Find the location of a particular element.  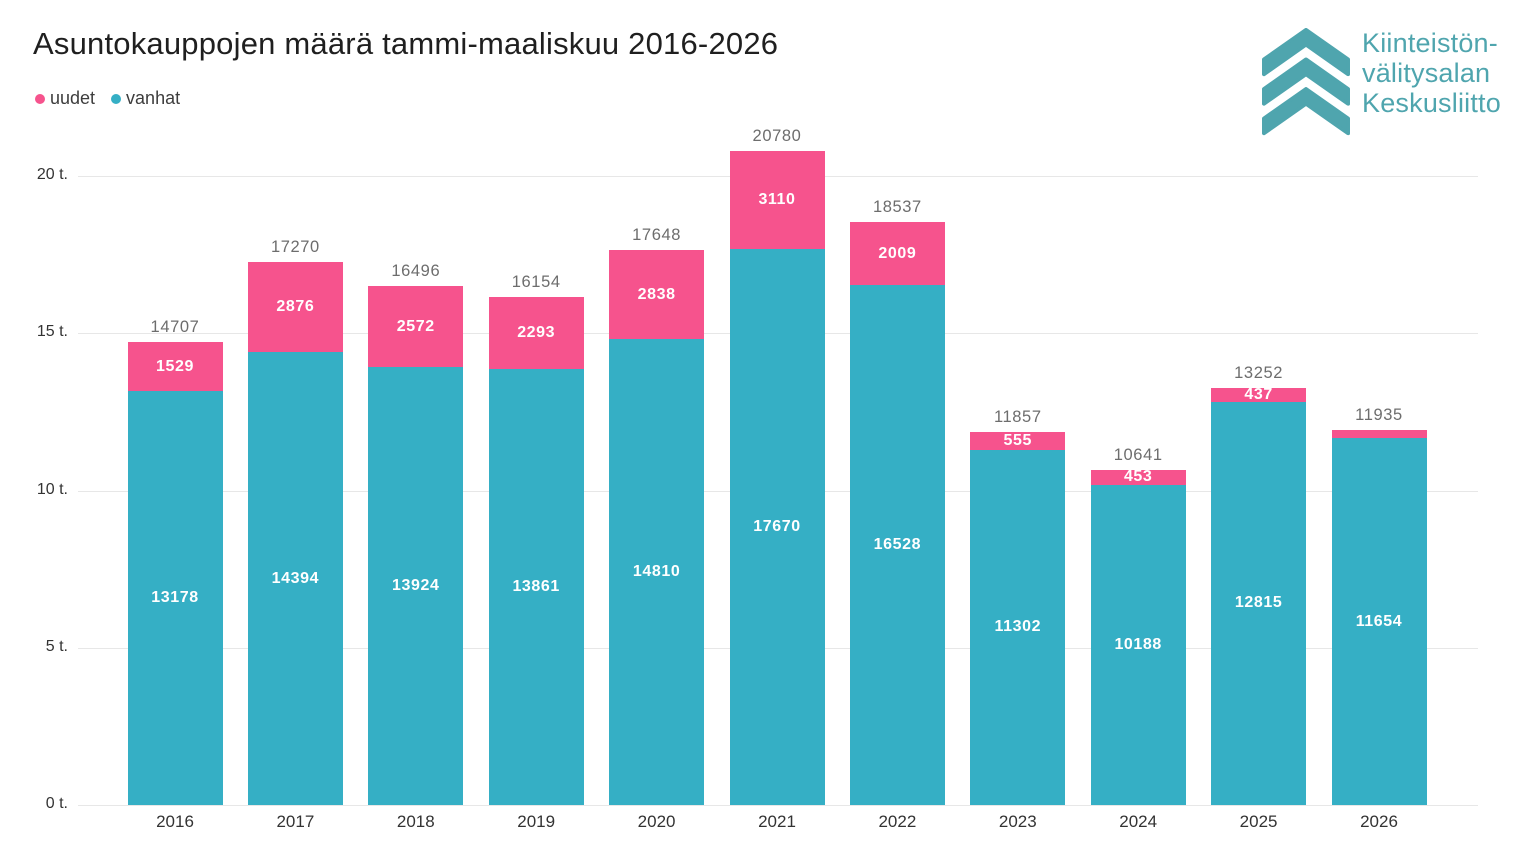

x-axis-label: 2020 is located at coordinates (656, 821).